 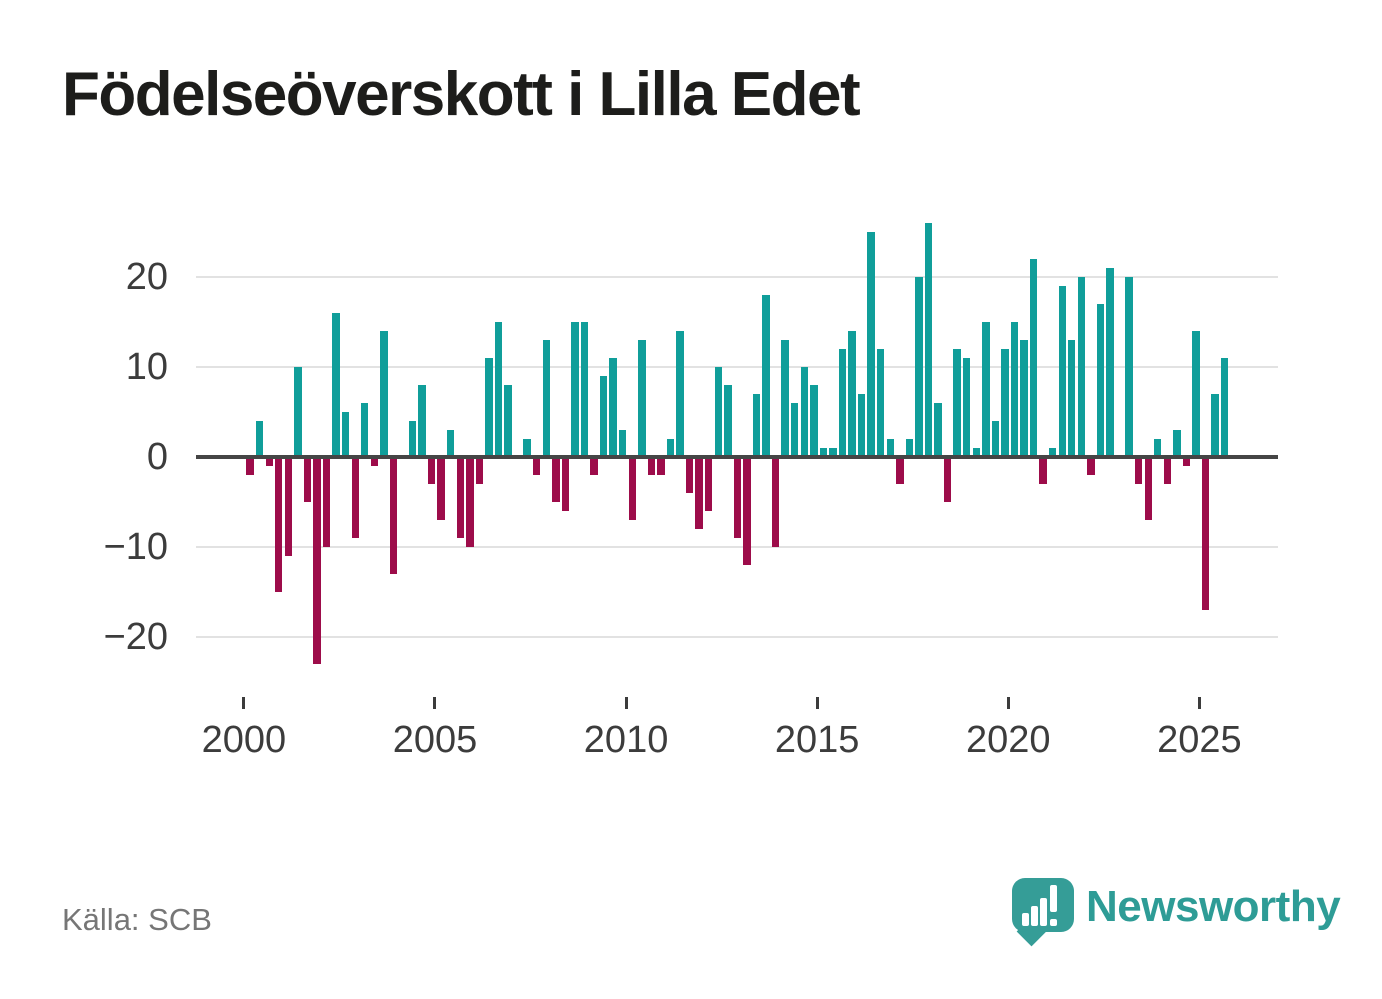 What do you see at coordinates (244, 740) in the screenshot?
I see `x-tick-label: 2000` at bounding box center [244, 740].